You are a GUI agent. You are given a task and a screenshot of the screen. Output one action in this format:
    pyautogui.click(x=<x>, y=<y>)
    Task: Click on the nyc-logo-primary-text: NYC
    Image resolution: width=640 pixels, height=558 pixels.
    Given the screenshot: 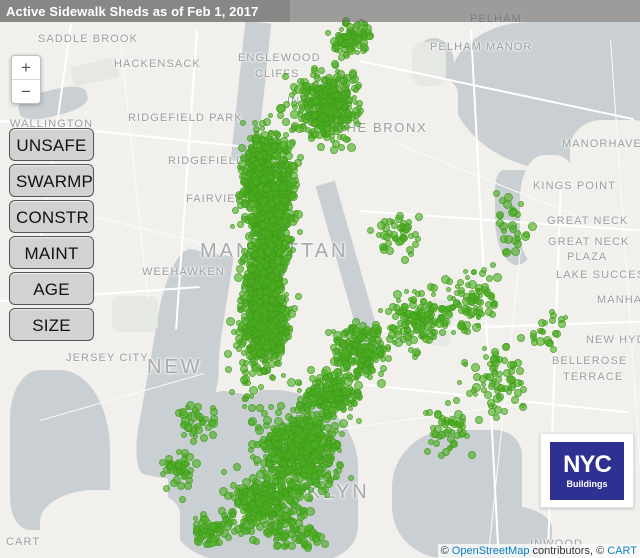 What is the action you would take?
    pyautogui.click(x=587, y=464)
    